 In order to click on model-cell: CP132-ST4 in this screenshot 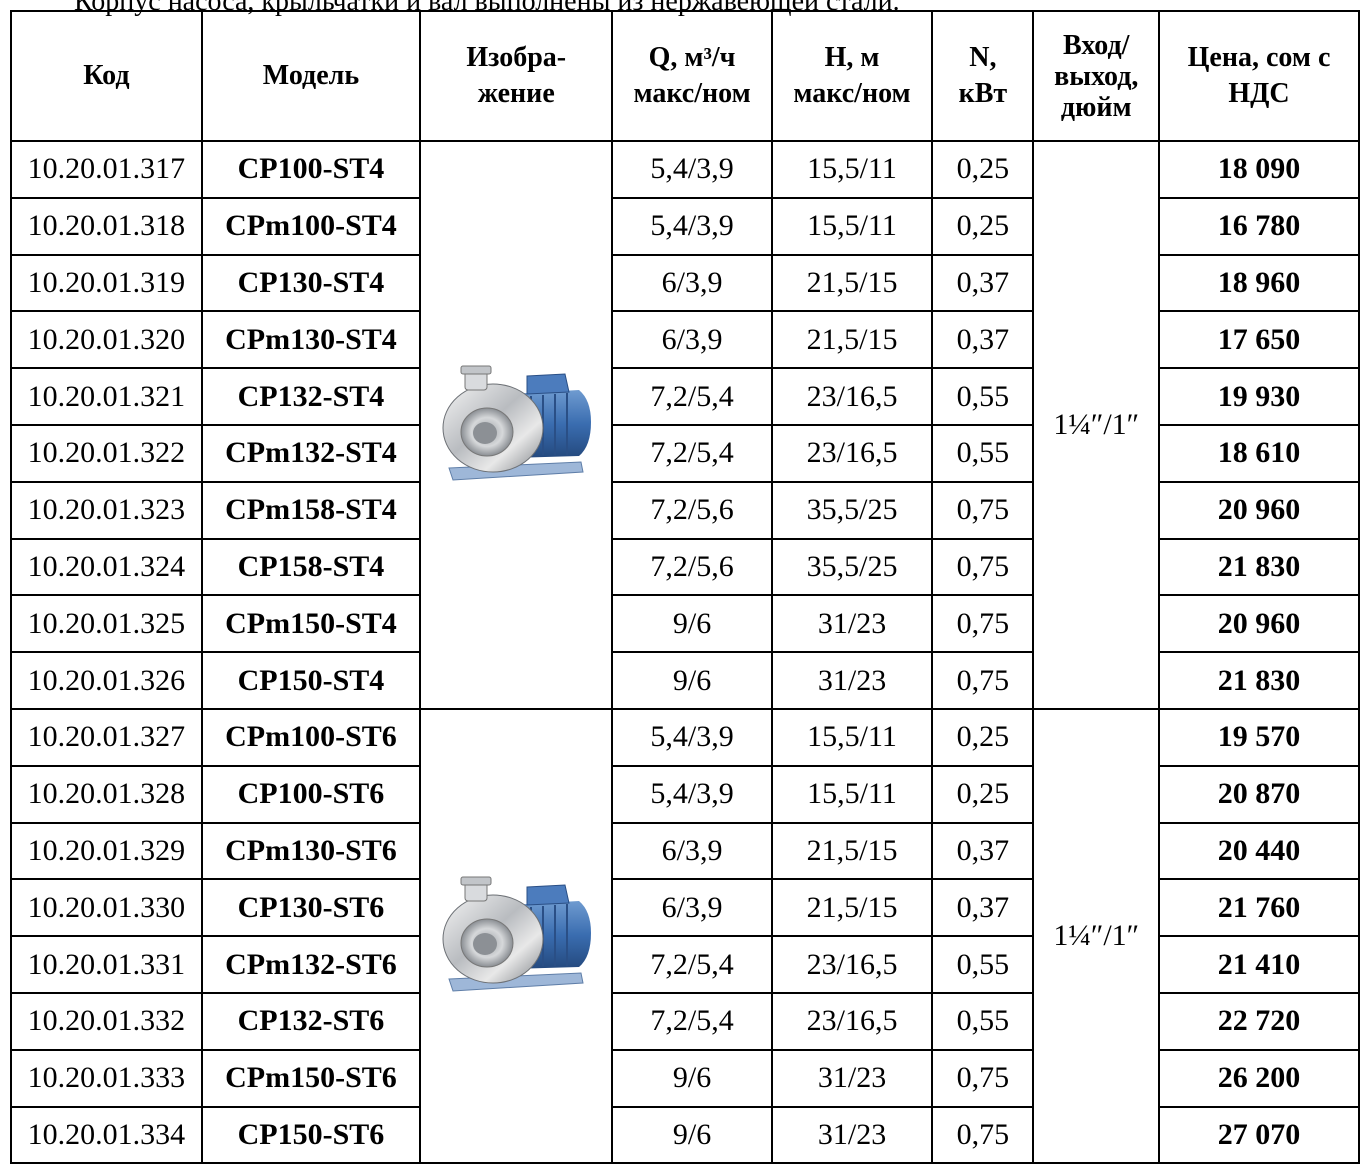, I will do `click(311, 396)`.